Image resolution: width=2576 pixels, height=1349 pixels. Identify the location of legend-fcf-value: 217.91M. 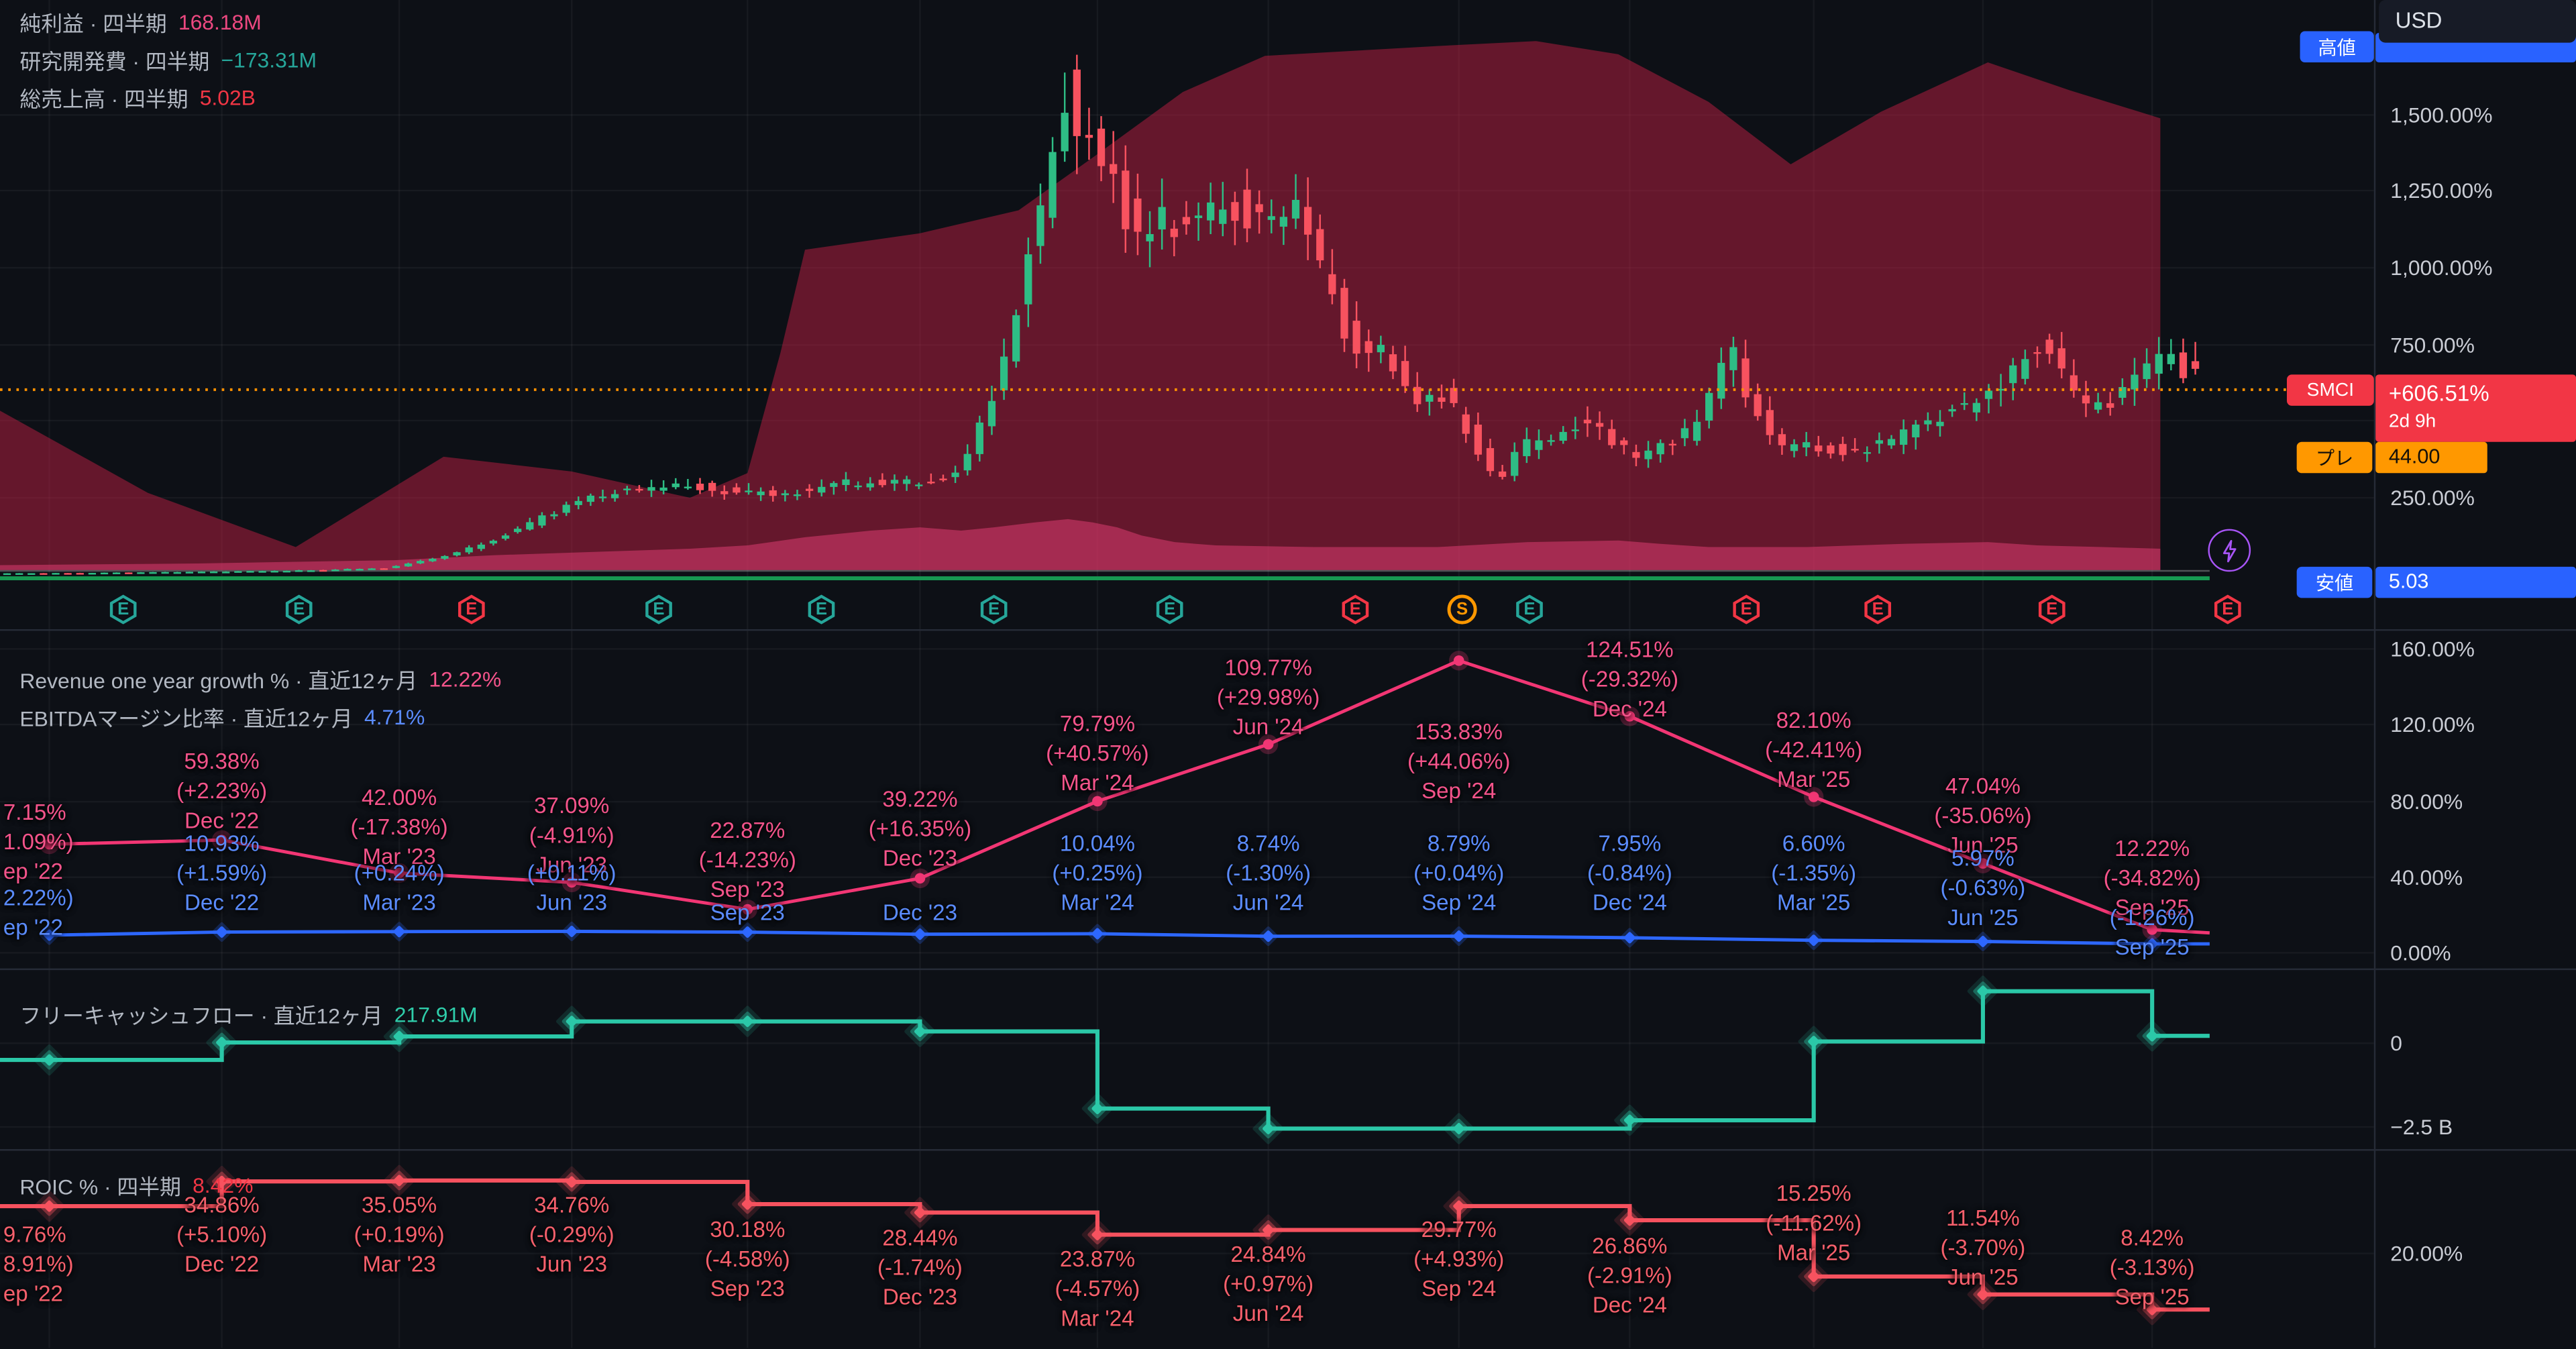
(436, 1014).